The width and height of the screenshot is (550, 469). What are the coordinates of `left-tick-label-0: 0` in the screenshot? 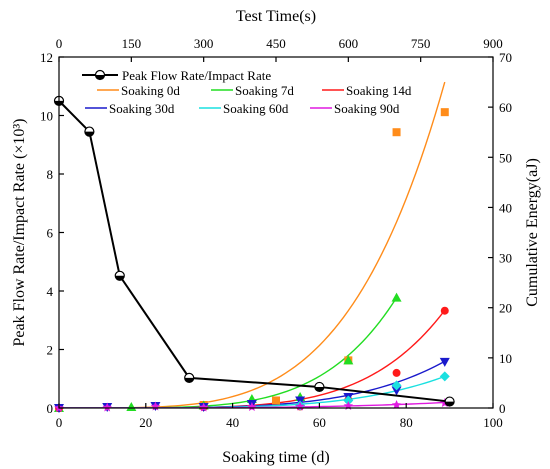 It's located at (50, 408).